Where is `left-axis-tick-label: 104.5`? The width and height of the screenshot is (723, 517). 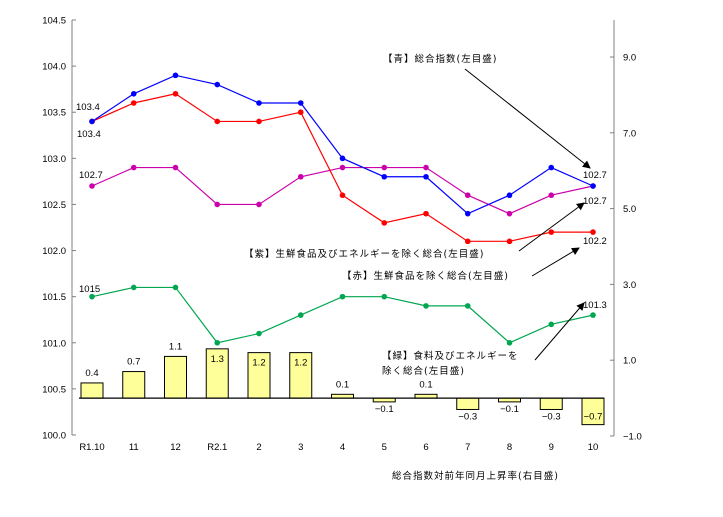 left-axis-tick-label: 104.5 is located at coordinates (54, 21).